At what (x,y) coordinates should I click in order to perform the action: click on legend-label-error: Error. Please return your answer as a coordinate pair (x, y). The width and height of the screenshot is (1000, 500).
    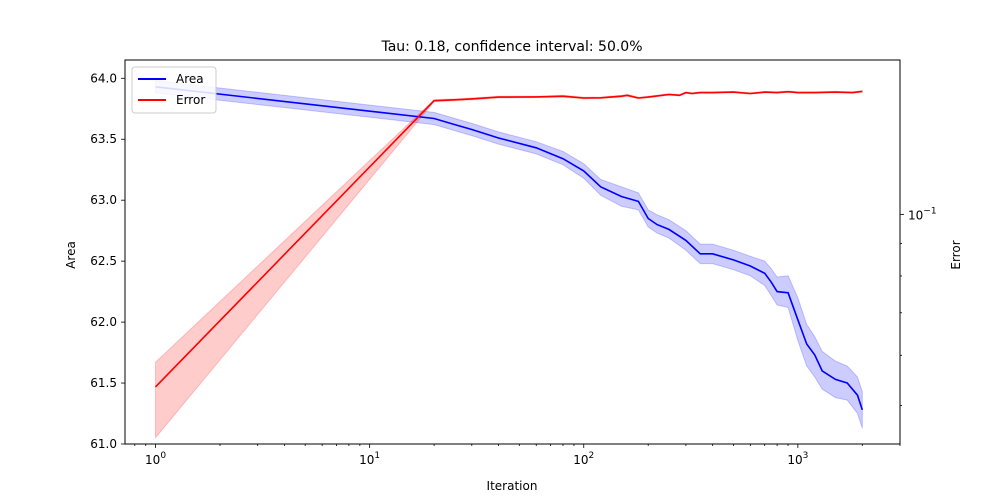
    Looking at the image, I should click on (190, 100).